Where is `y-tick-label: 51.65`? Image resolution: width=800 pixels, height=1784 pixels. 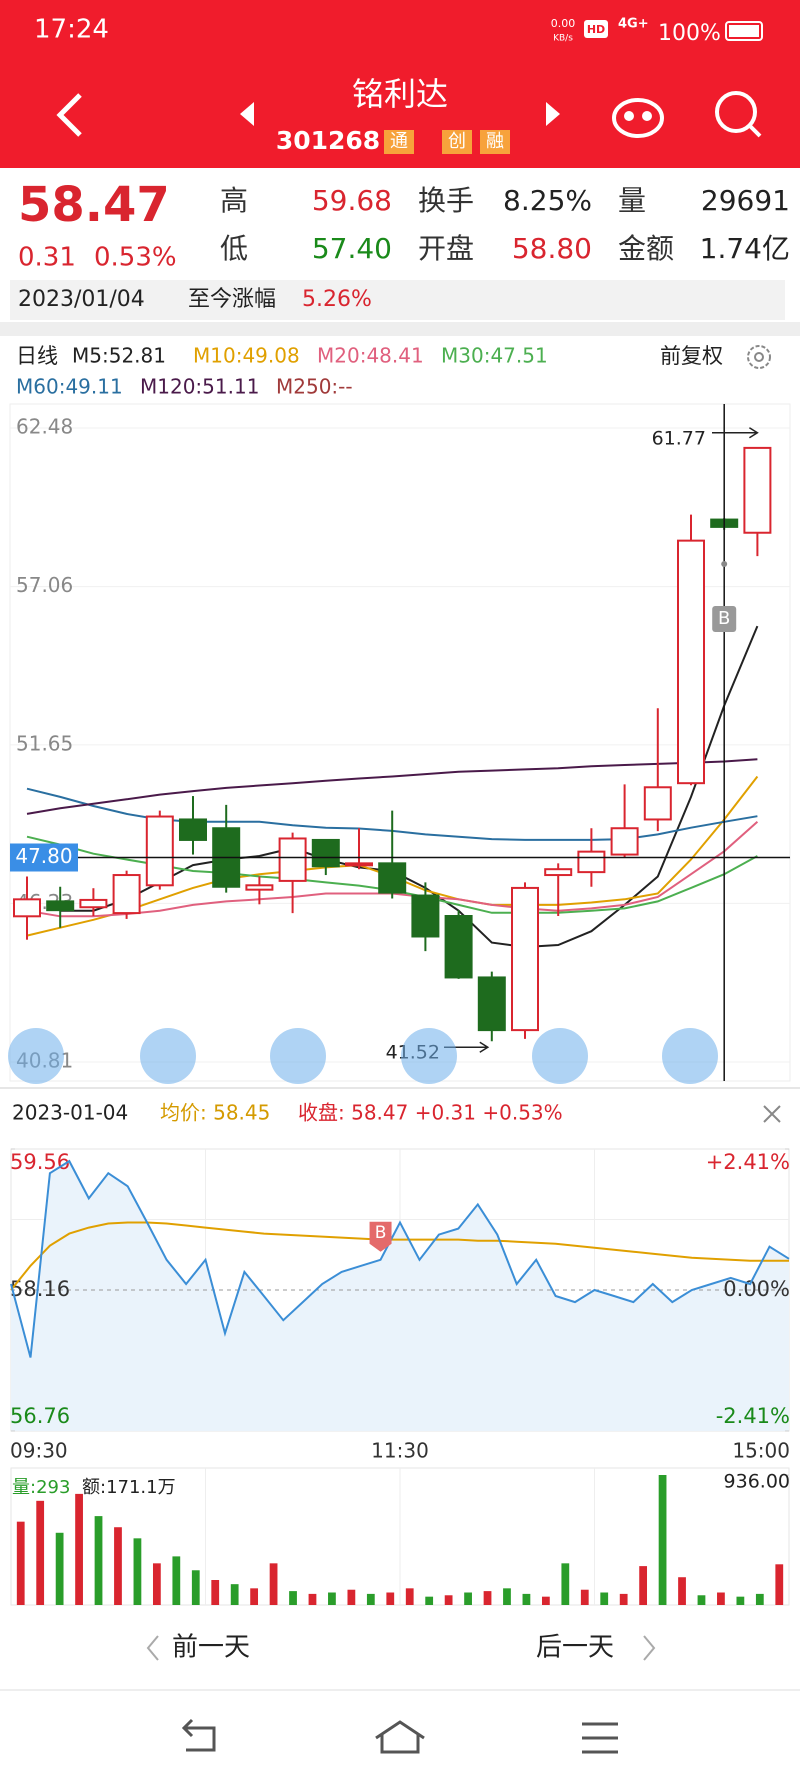 y-tick-label: 51.65 is located at coordinates (44, 743).